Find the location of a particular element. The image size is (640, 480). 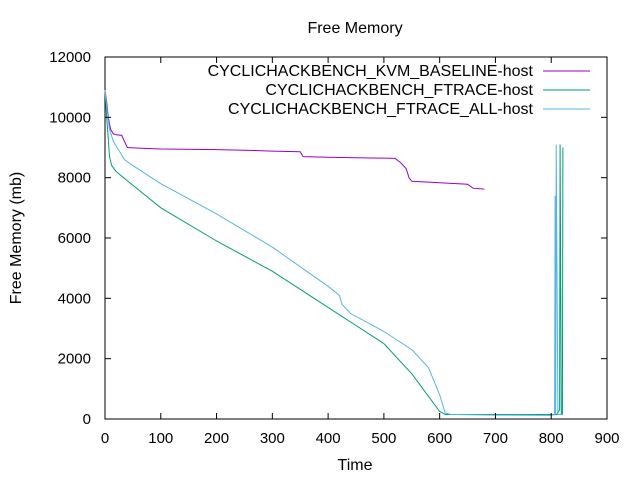

series-line is located at coordinates (294, 140).